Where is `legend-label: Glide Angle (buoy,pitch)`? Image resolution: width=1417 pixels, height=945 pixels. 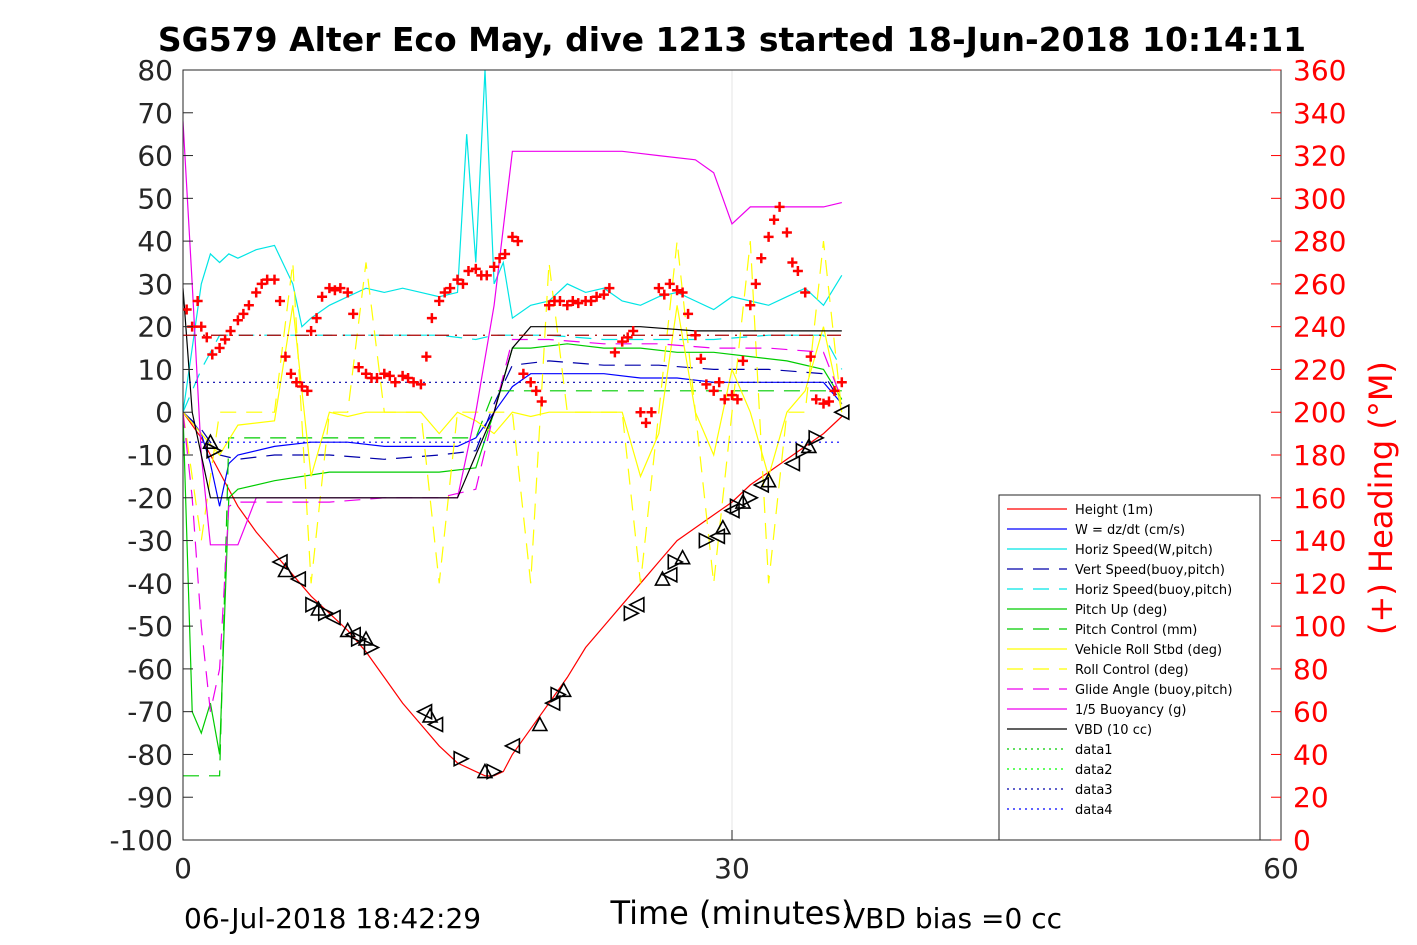
legend-label: Glide Angle (buoy,pitch) is located at coordinates (1154, 690).